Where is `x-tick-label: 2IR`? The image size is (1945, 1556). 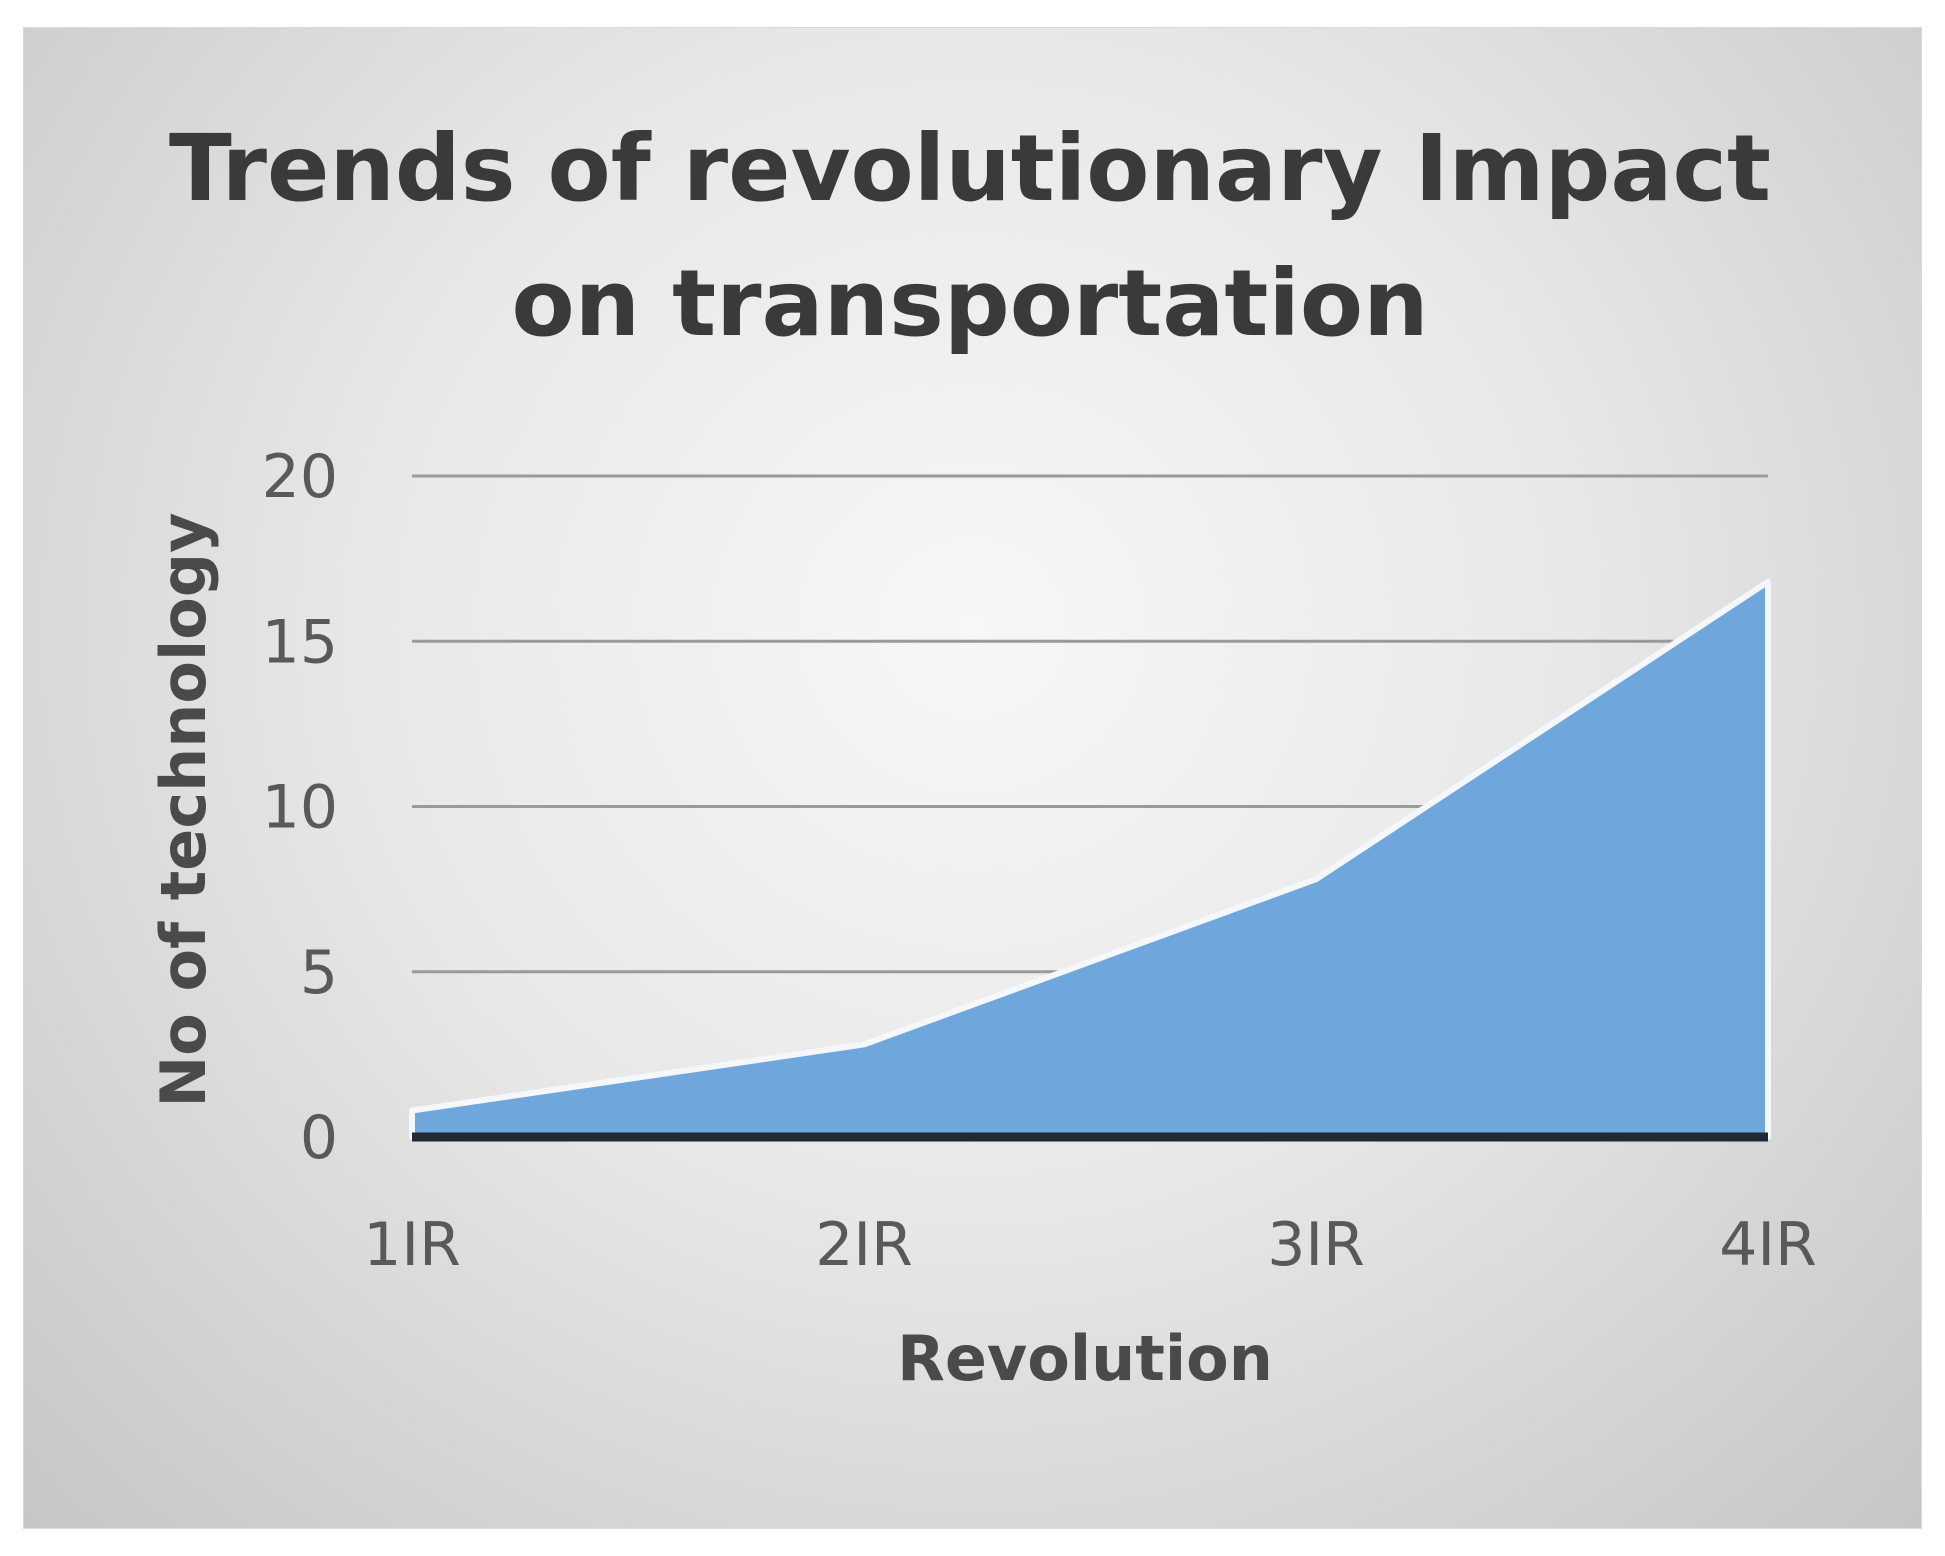
x-tick-label: 2IR is located at coordinates (864, 1245).